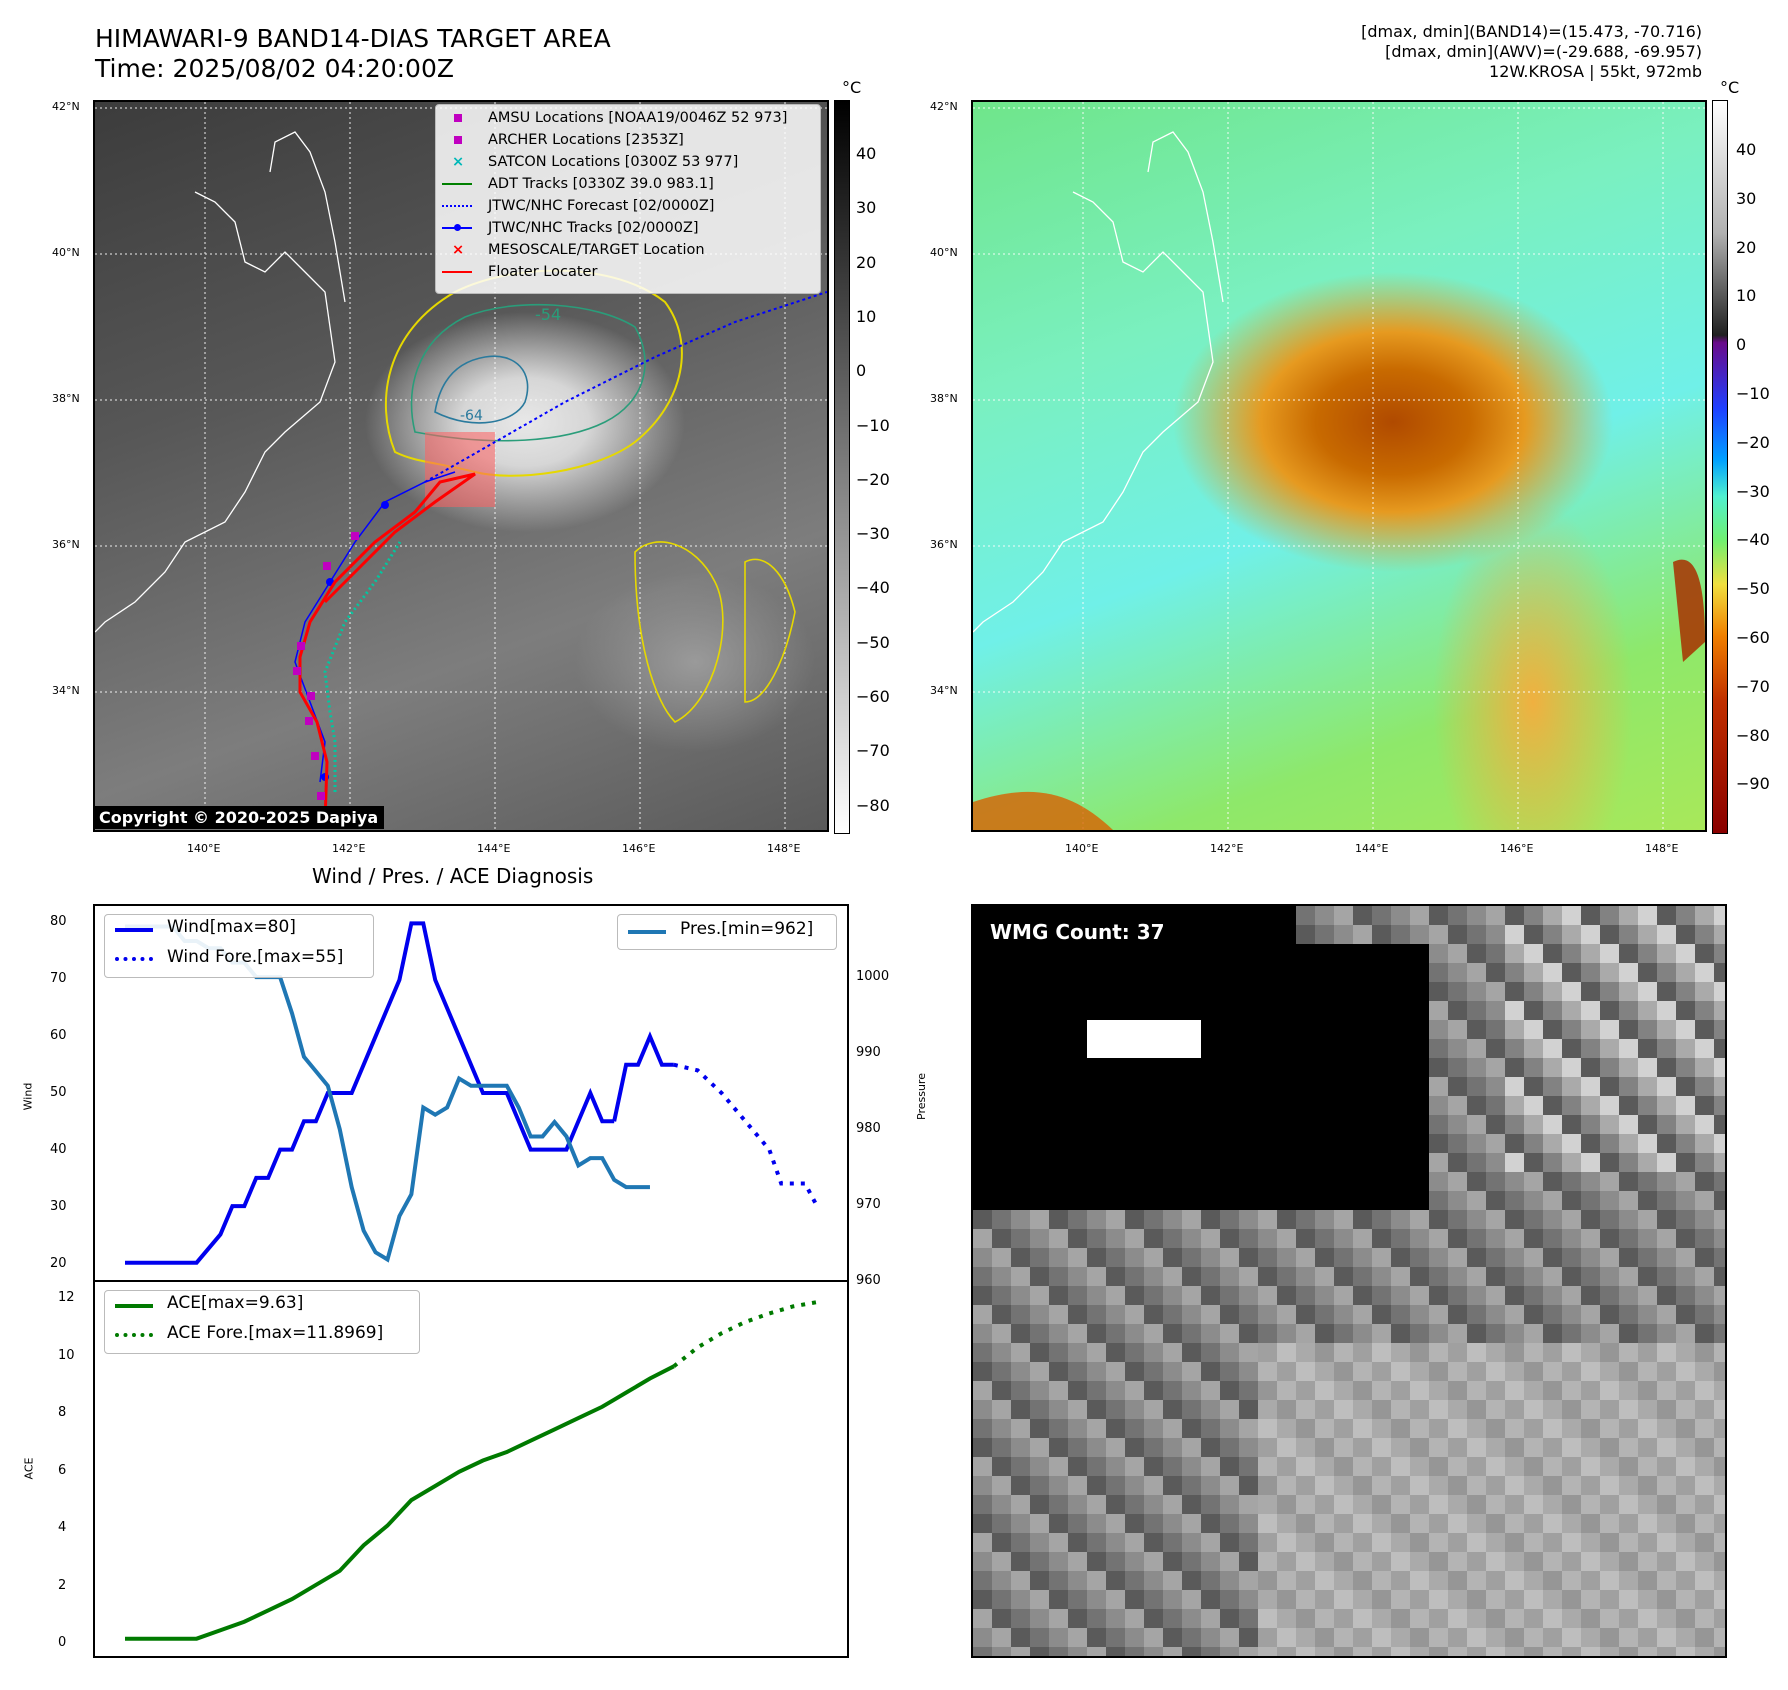 This screenshot has height=1690, width=1788. Describe the element at coordinates (866, 153) in the screenshot. I see `gray-colorbar-tick: 40` at that location.